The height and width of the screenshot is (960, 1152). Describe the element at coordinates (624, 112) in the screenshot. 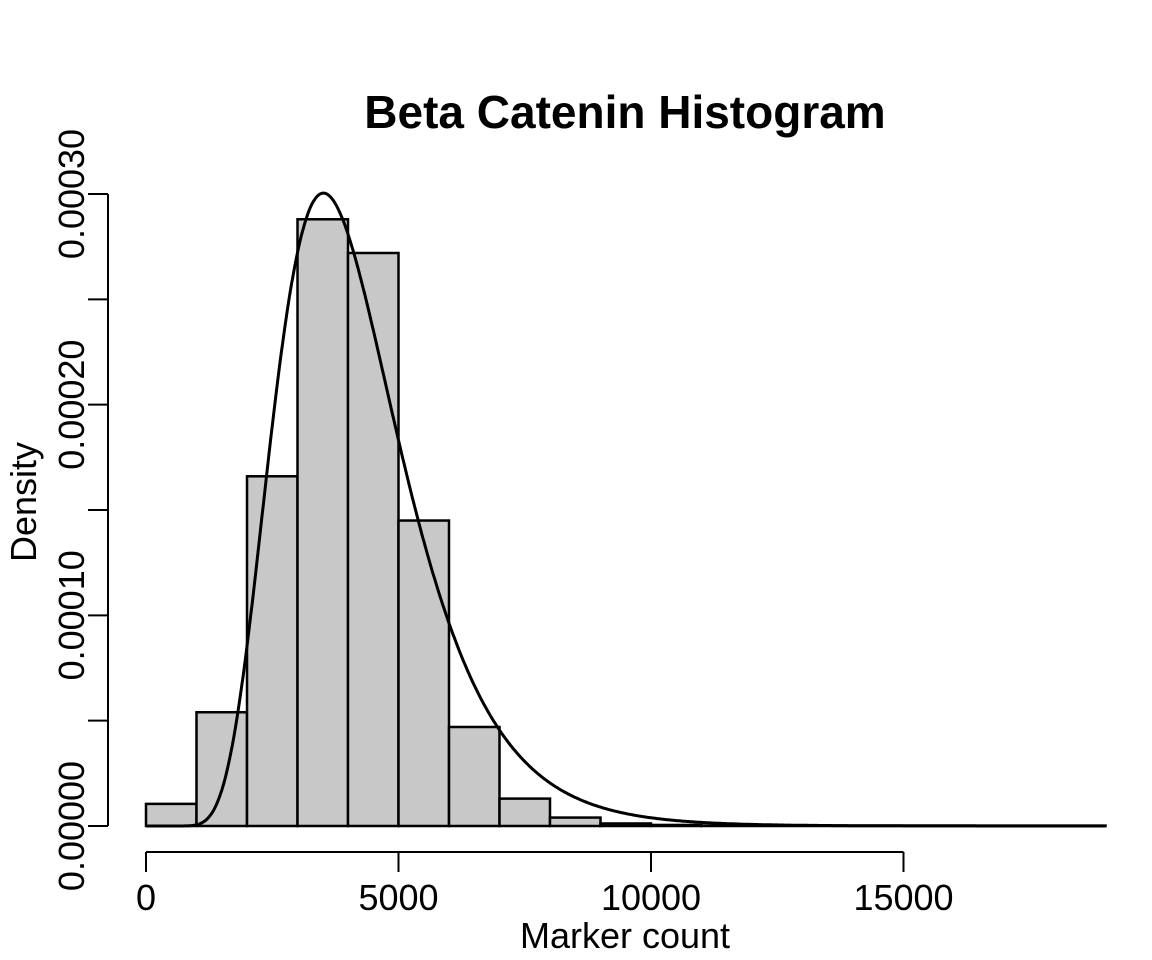

I see `chart-title: Beta Catenin Histogram` at that location.